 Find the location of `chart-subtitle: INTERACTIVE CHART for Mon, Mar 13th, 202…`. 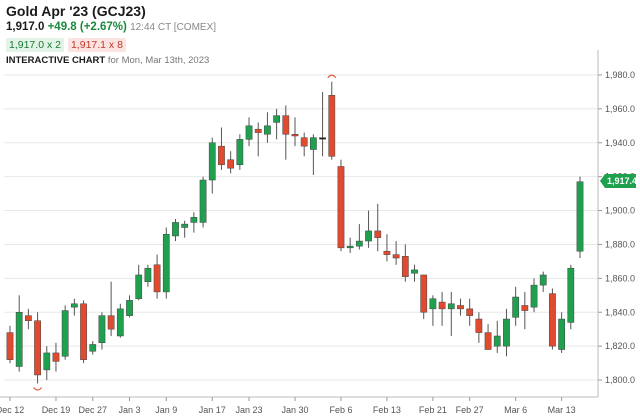

chart-subtitle: INTERACTIVE CHART for Mon, Mar 13th, 202… is located at coordinates (111, 60).